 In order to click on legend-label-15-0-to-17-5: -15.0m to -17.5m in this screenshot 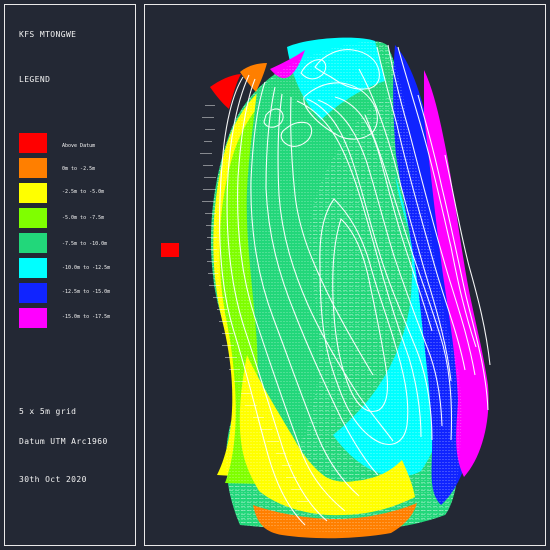, I will do `click(86, 317)`.